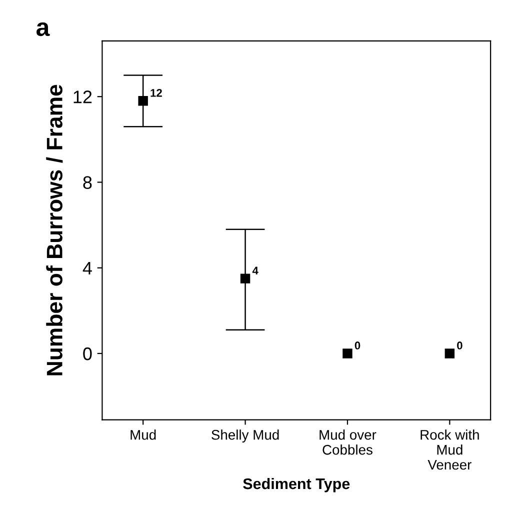 This screenshot has height=512, width=511. What do you see at coordinates (83, 97) in the screenshot?
I see `y-tick-label: 12` at bounding box center [83, 97].